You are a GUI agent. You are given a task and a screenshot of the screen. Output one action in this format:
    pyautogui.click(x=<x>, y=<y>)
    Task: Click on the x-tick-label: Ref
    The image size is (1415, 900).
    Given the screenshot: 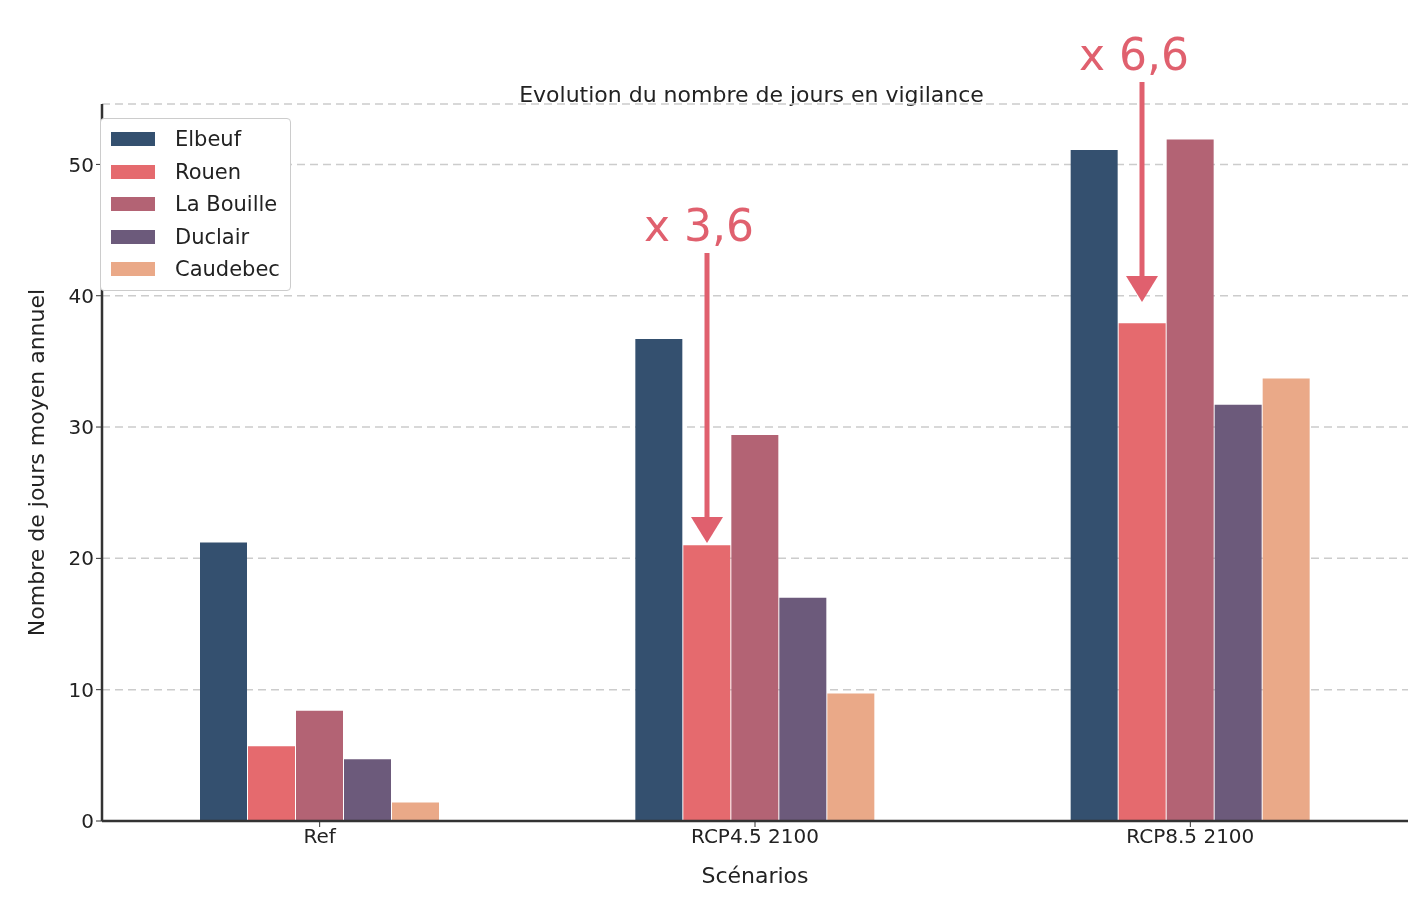 What is the action you would take?
    pyautogui.click(x=320, y=836)
    